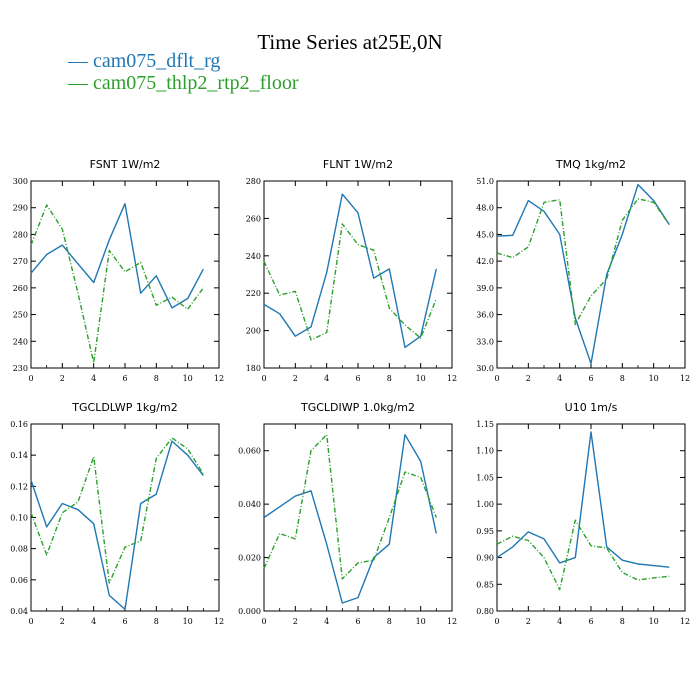 The image size is (700, 700). Describe the element at coordinates (485, 531) in the screenshot. I see `panel-6-ytick-label: 0.95` at that location.